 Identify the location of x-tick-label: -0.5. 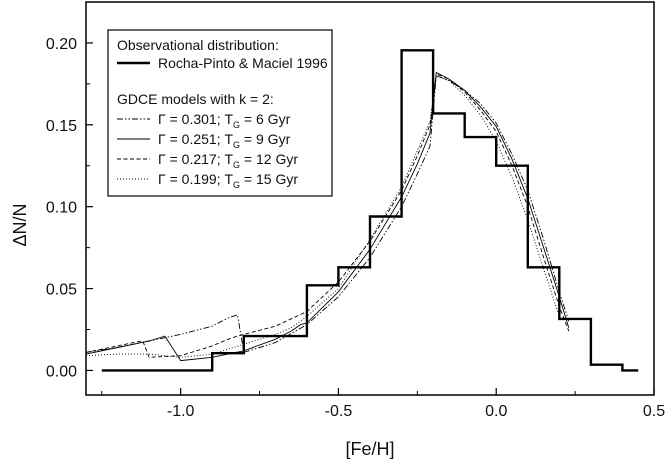
(339, 411).